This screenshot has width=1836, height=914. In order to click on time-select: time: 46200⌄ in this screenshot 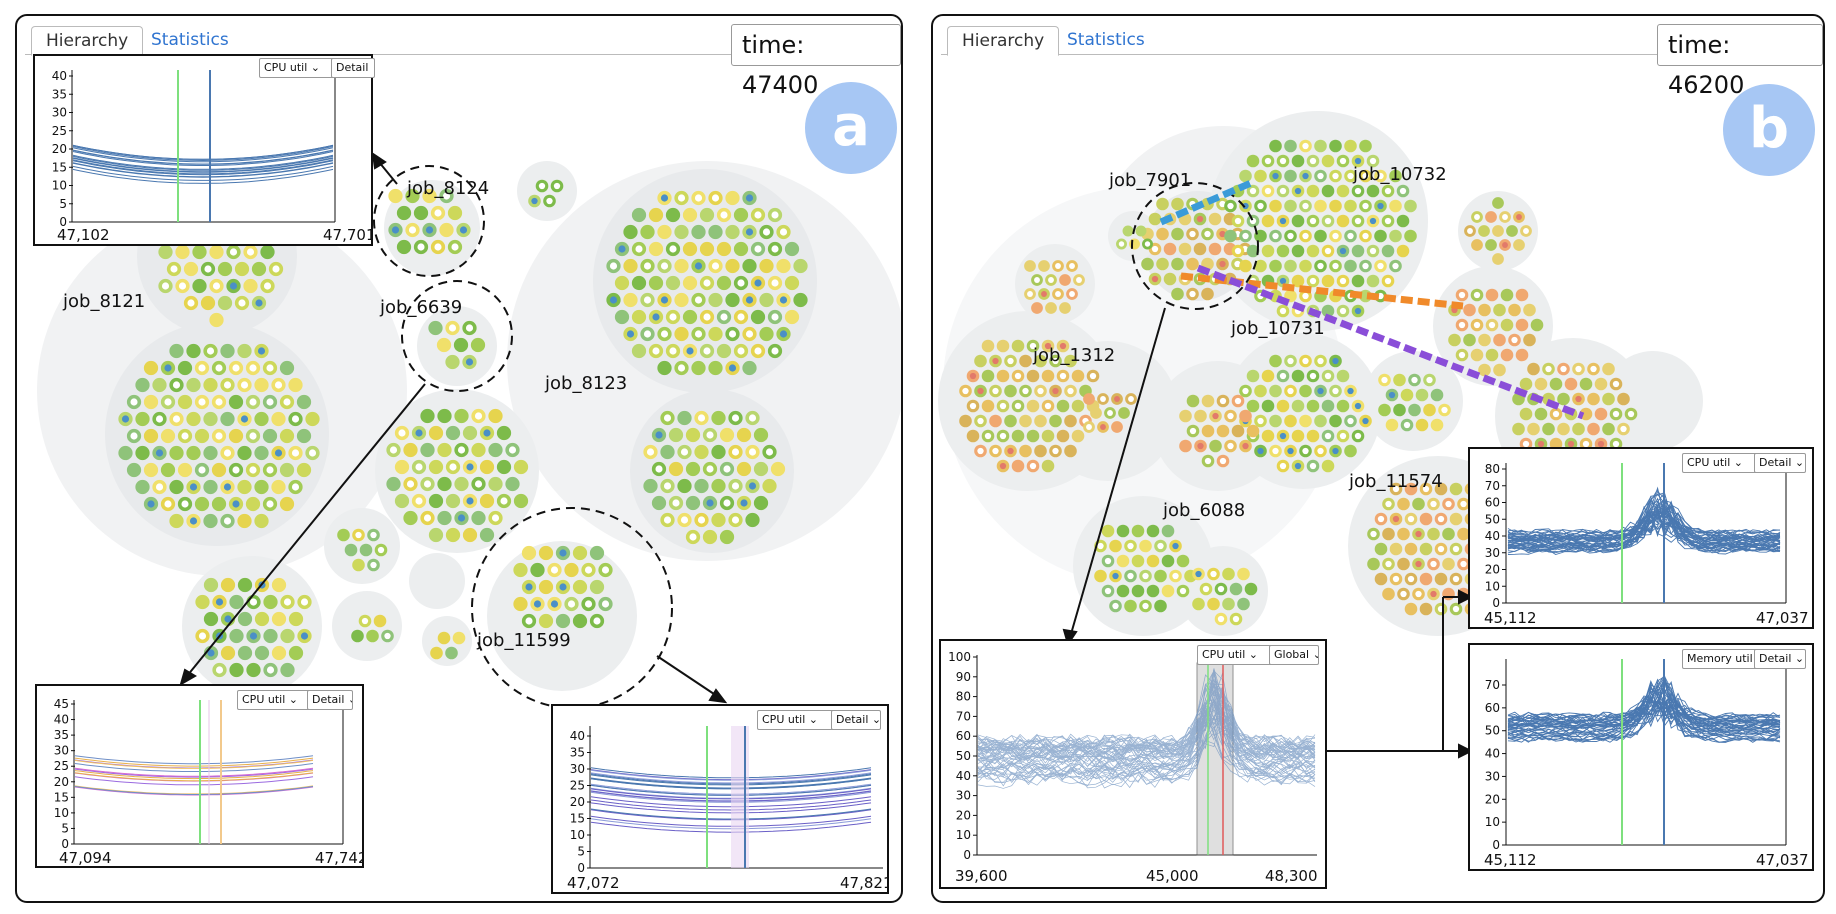, I will do `click(1740, 61)`.